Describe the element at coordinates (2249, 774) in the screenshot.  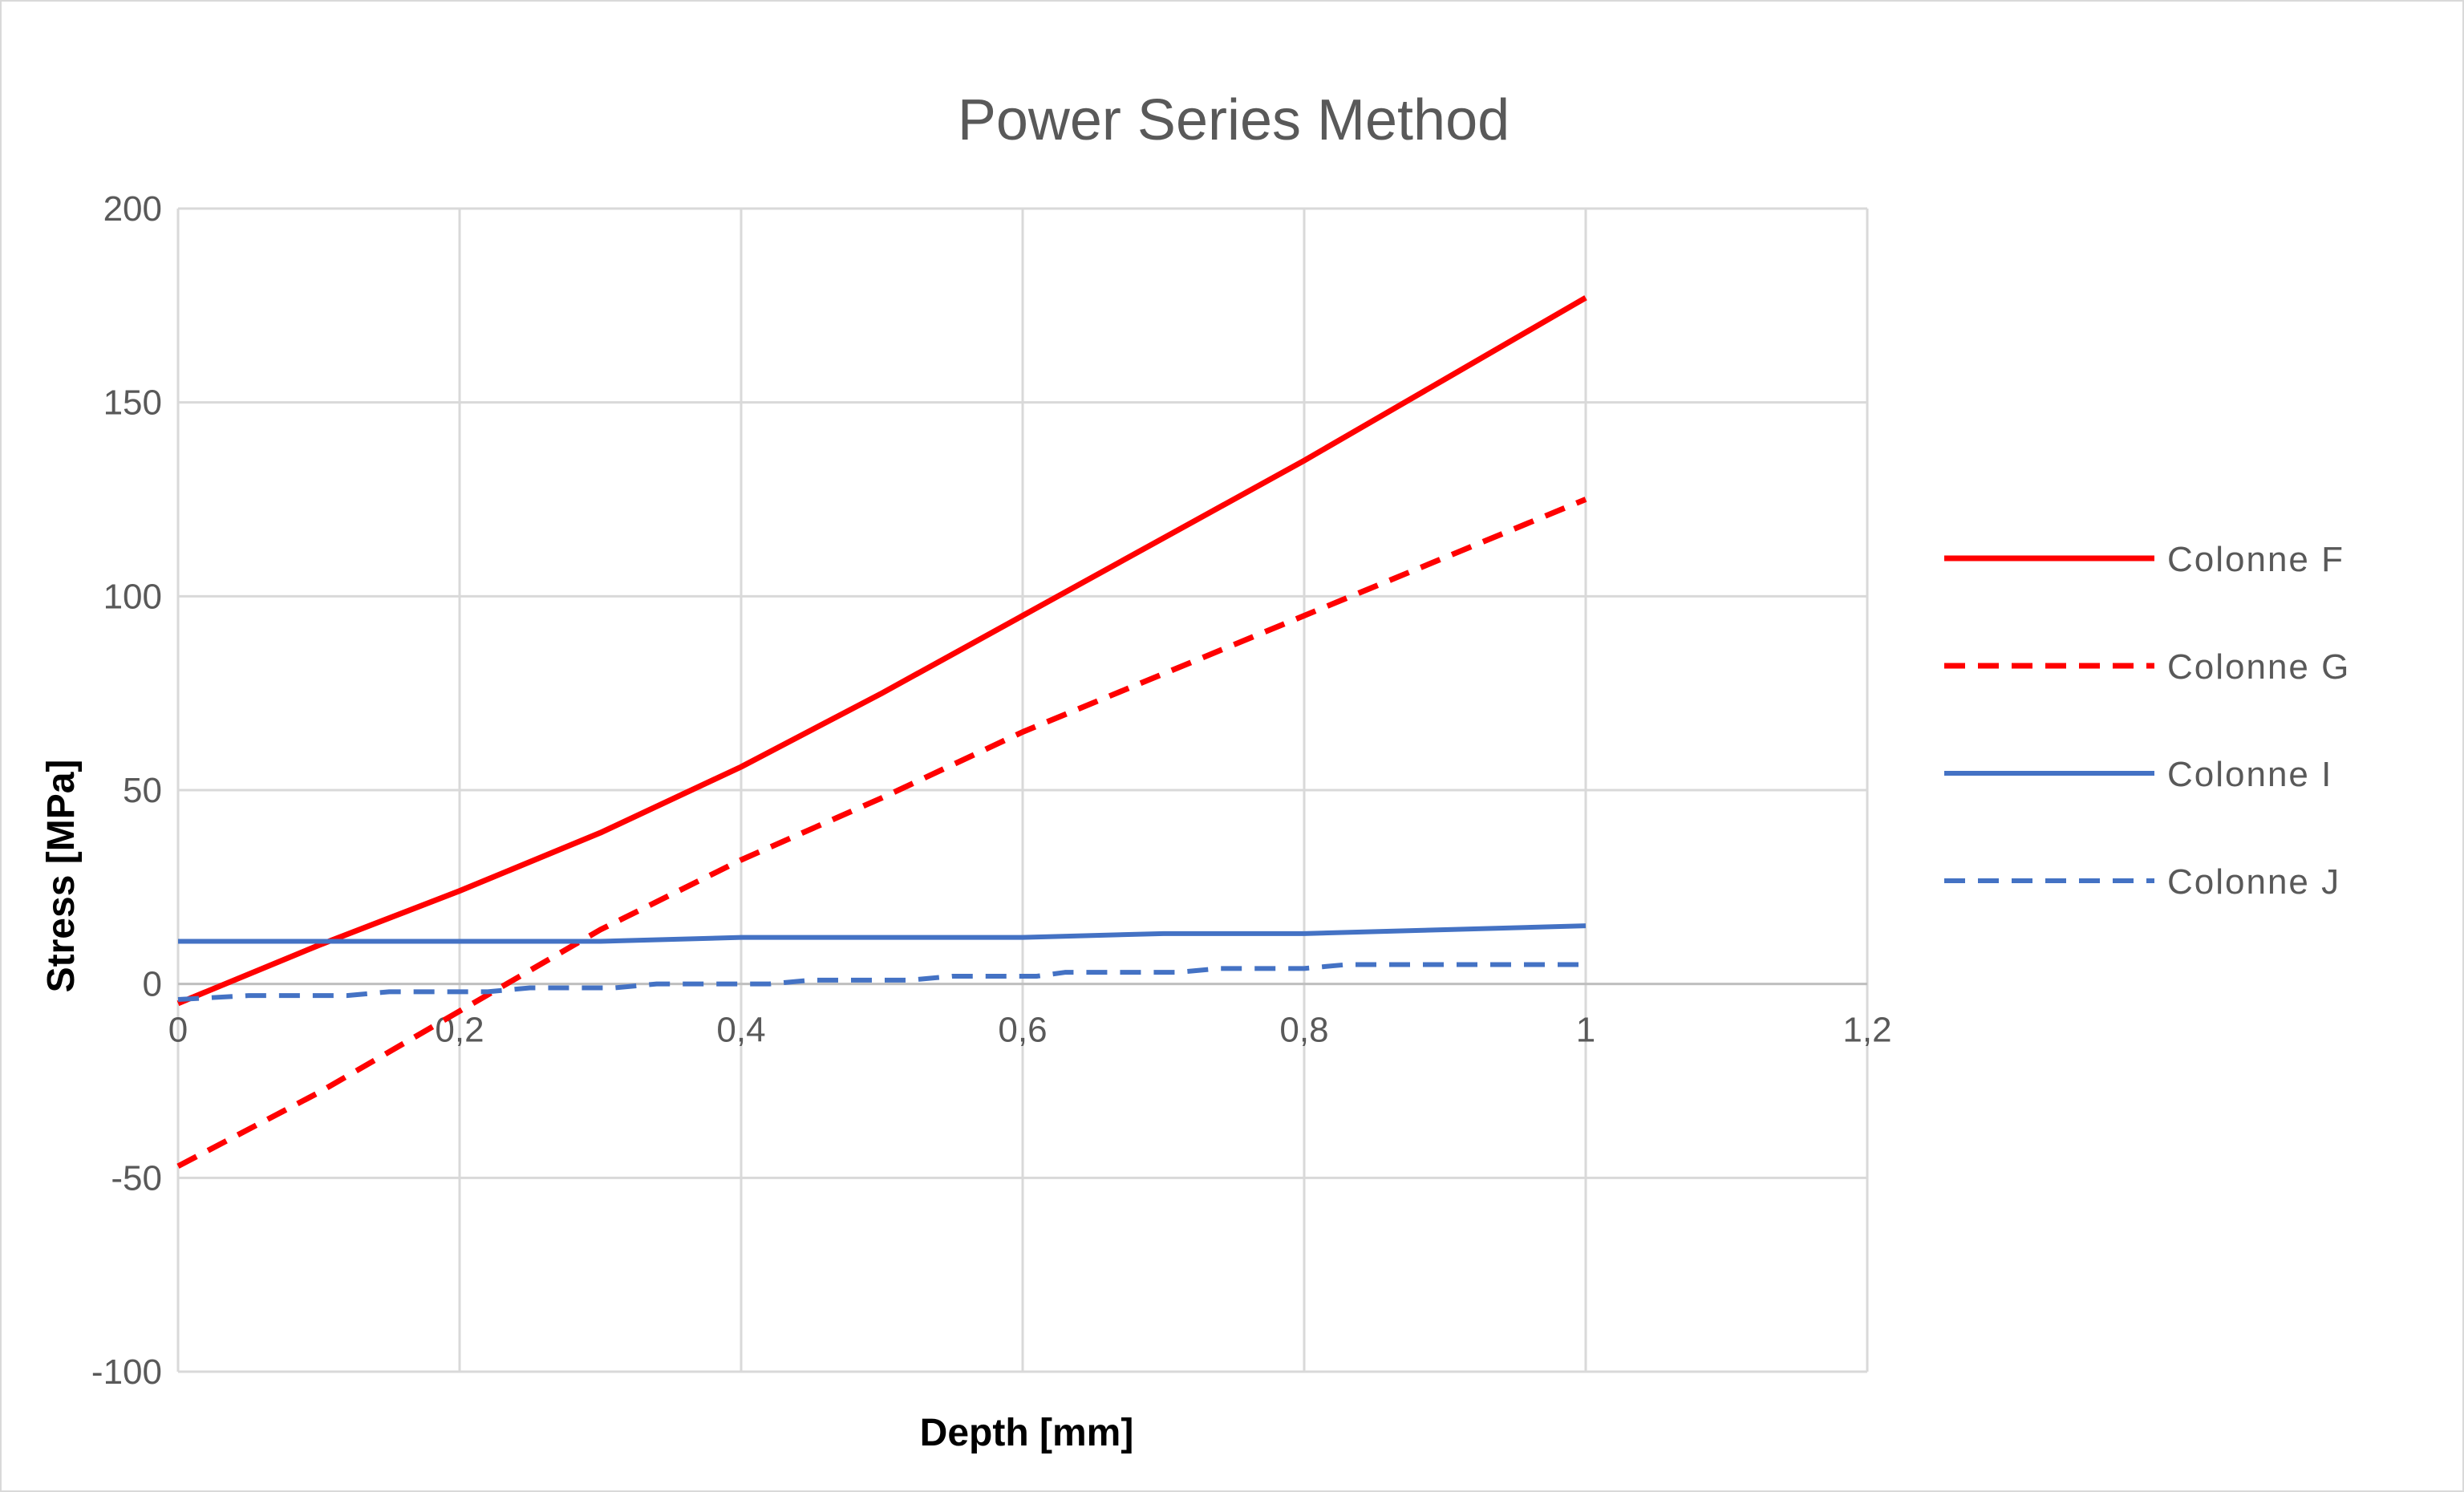
I see `legend-label: Colonne I` at that location.